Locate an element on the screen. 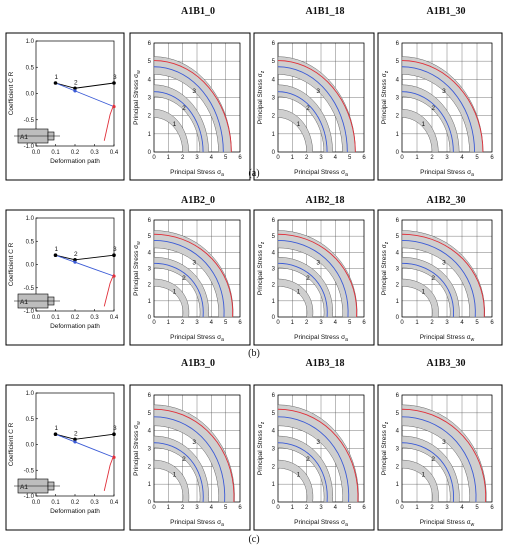 The image size is (508, 550). path-marker-label: 2 is located at coordinates (76, 254).